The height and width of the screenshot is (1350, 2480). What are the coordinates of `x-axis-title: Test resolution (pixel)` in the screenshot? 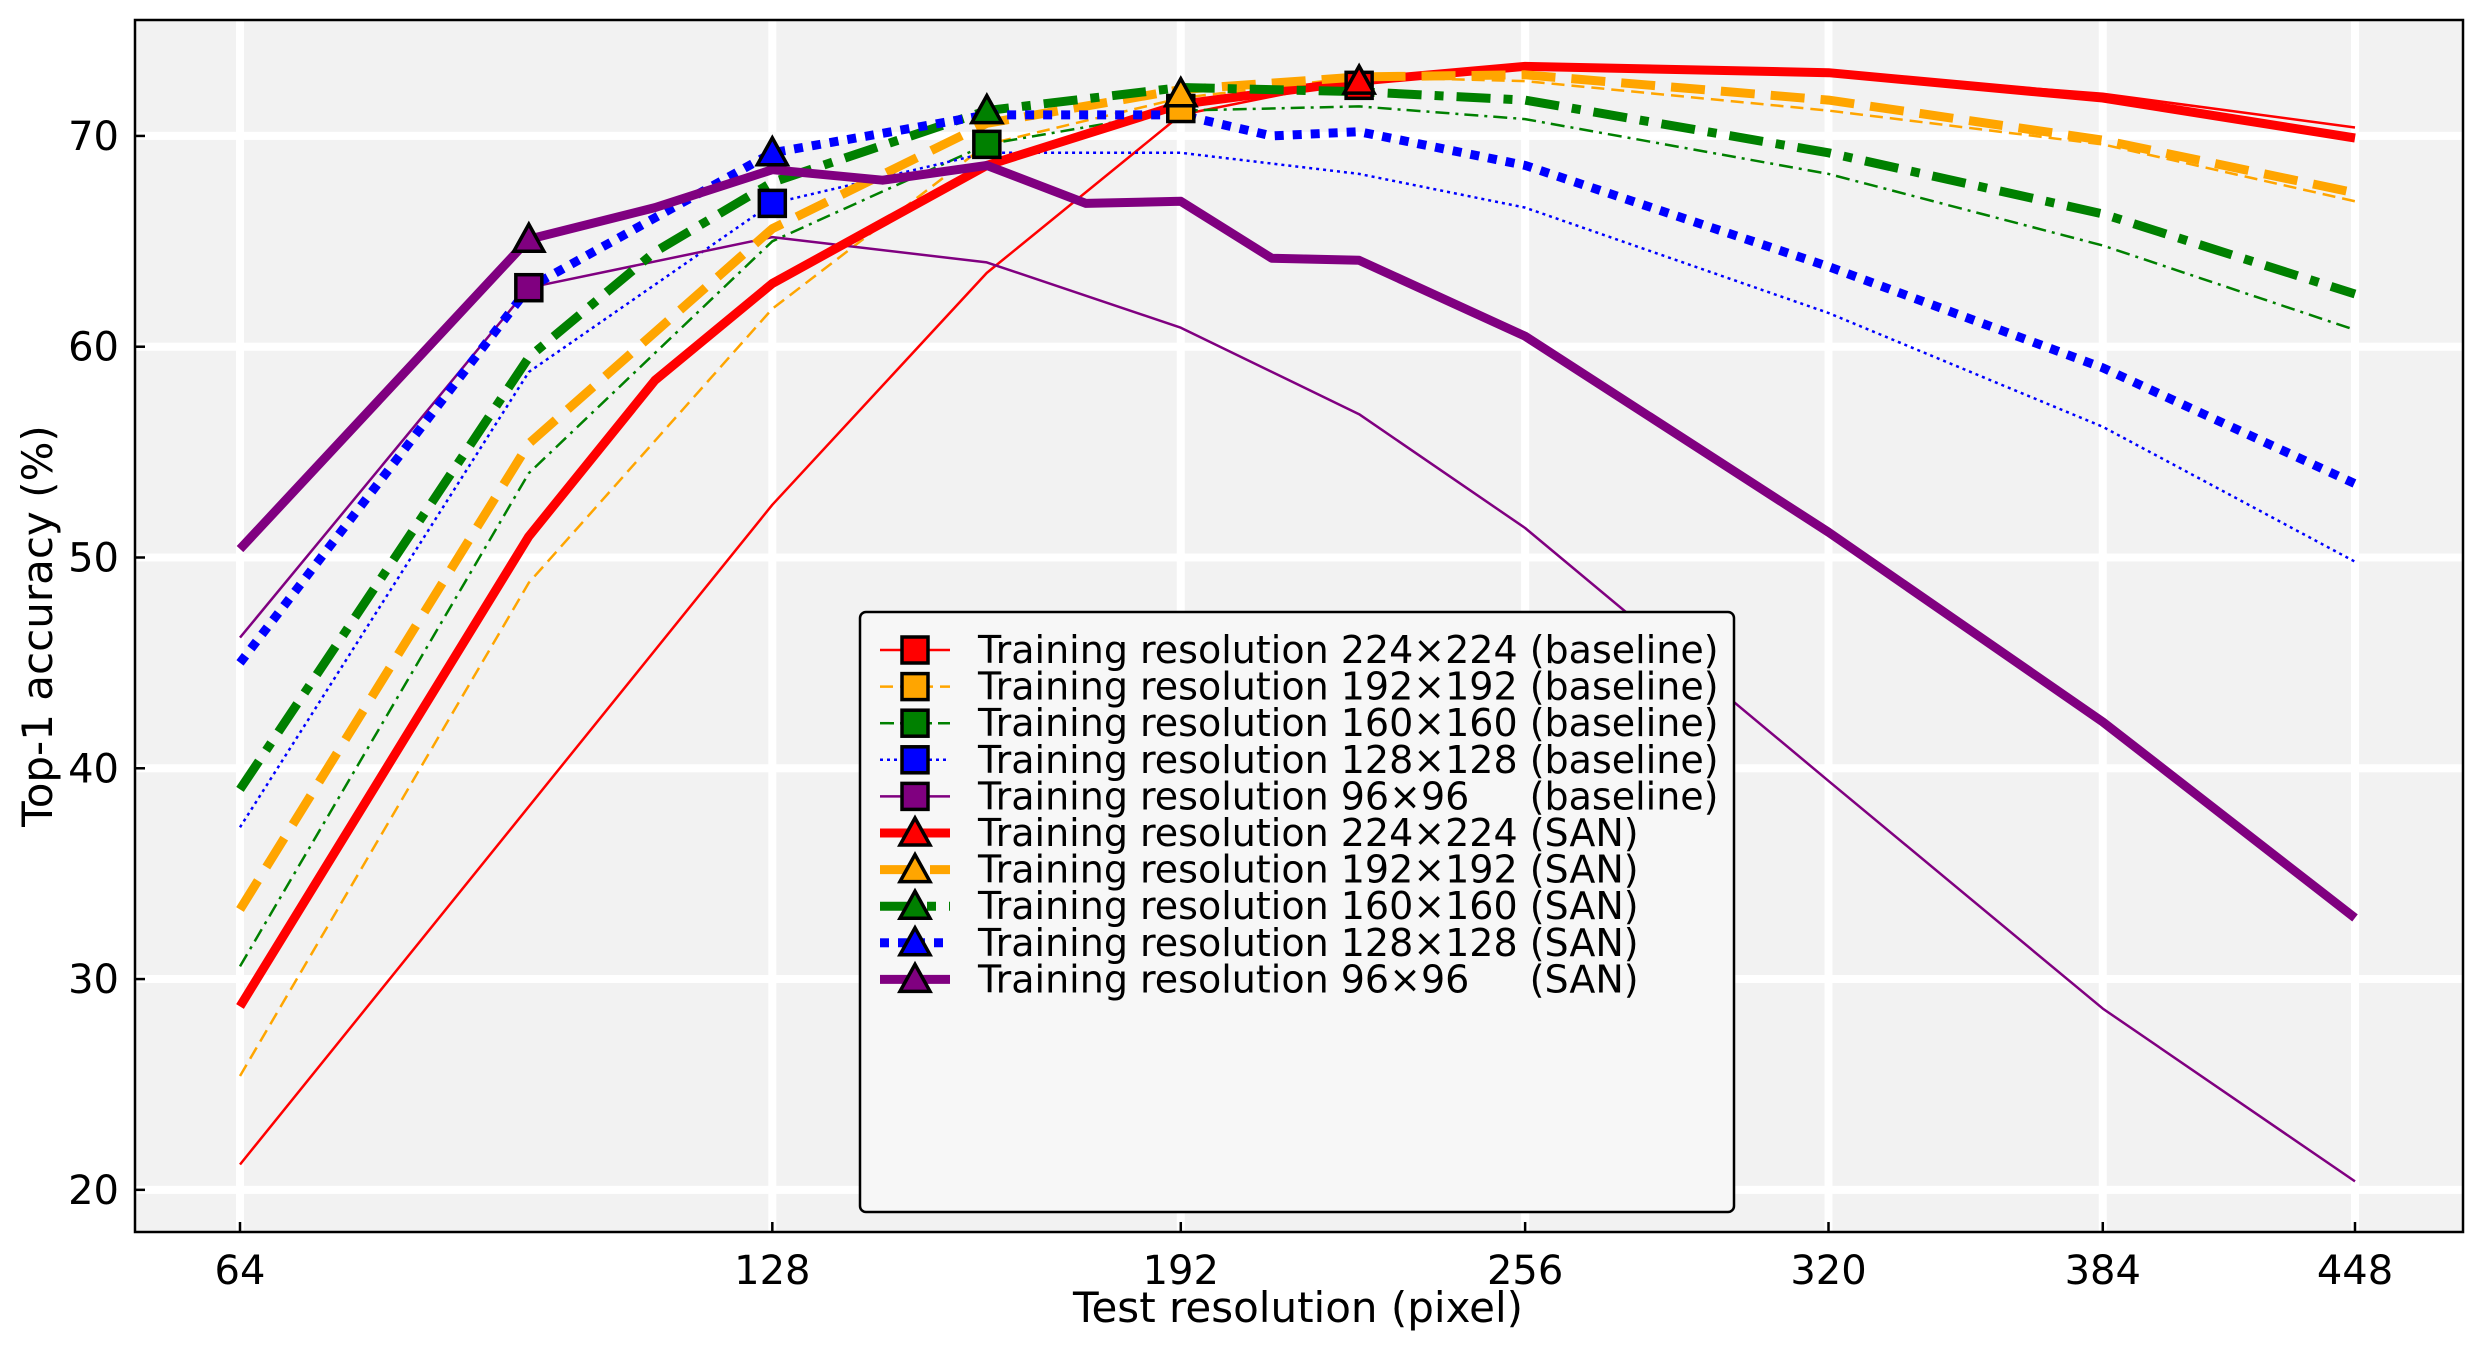 It's located at (1297, 1307).